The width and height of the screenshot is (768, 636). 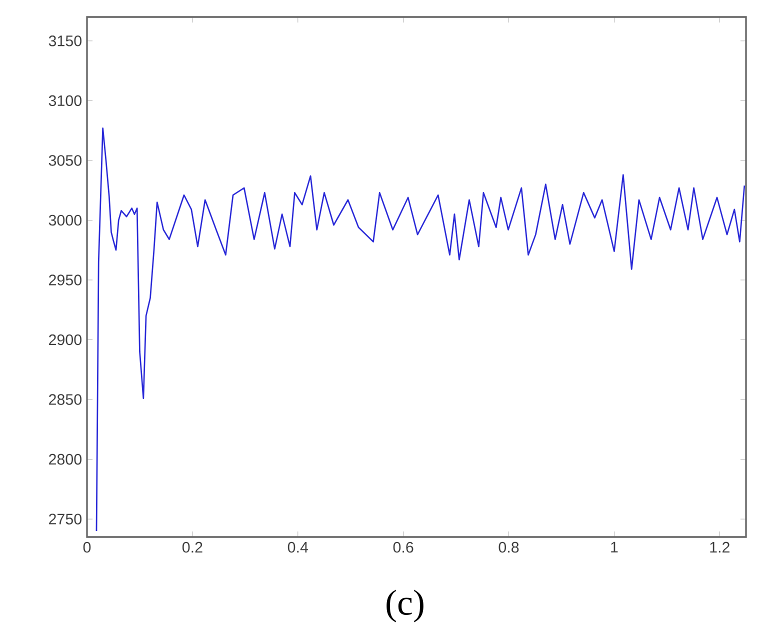 I want to click on x-tick-label: 0.6, so click(x=403, y=547).